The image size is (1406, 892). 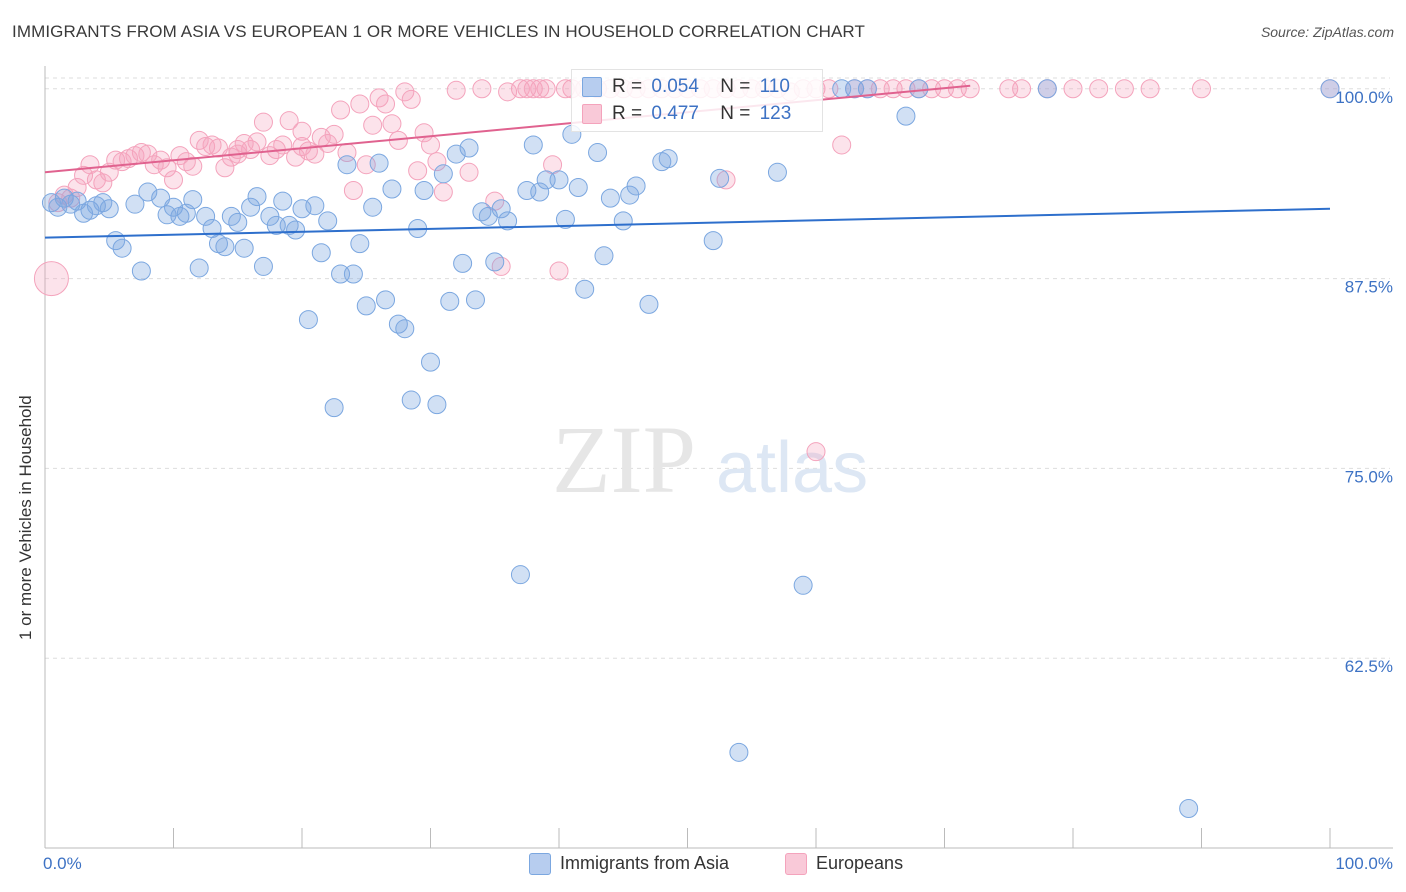 What do you see at coordinates (1369, 476) in the screenshot?
I see `y-tick-label: 75.0%` at bounding box center [1369, 476].